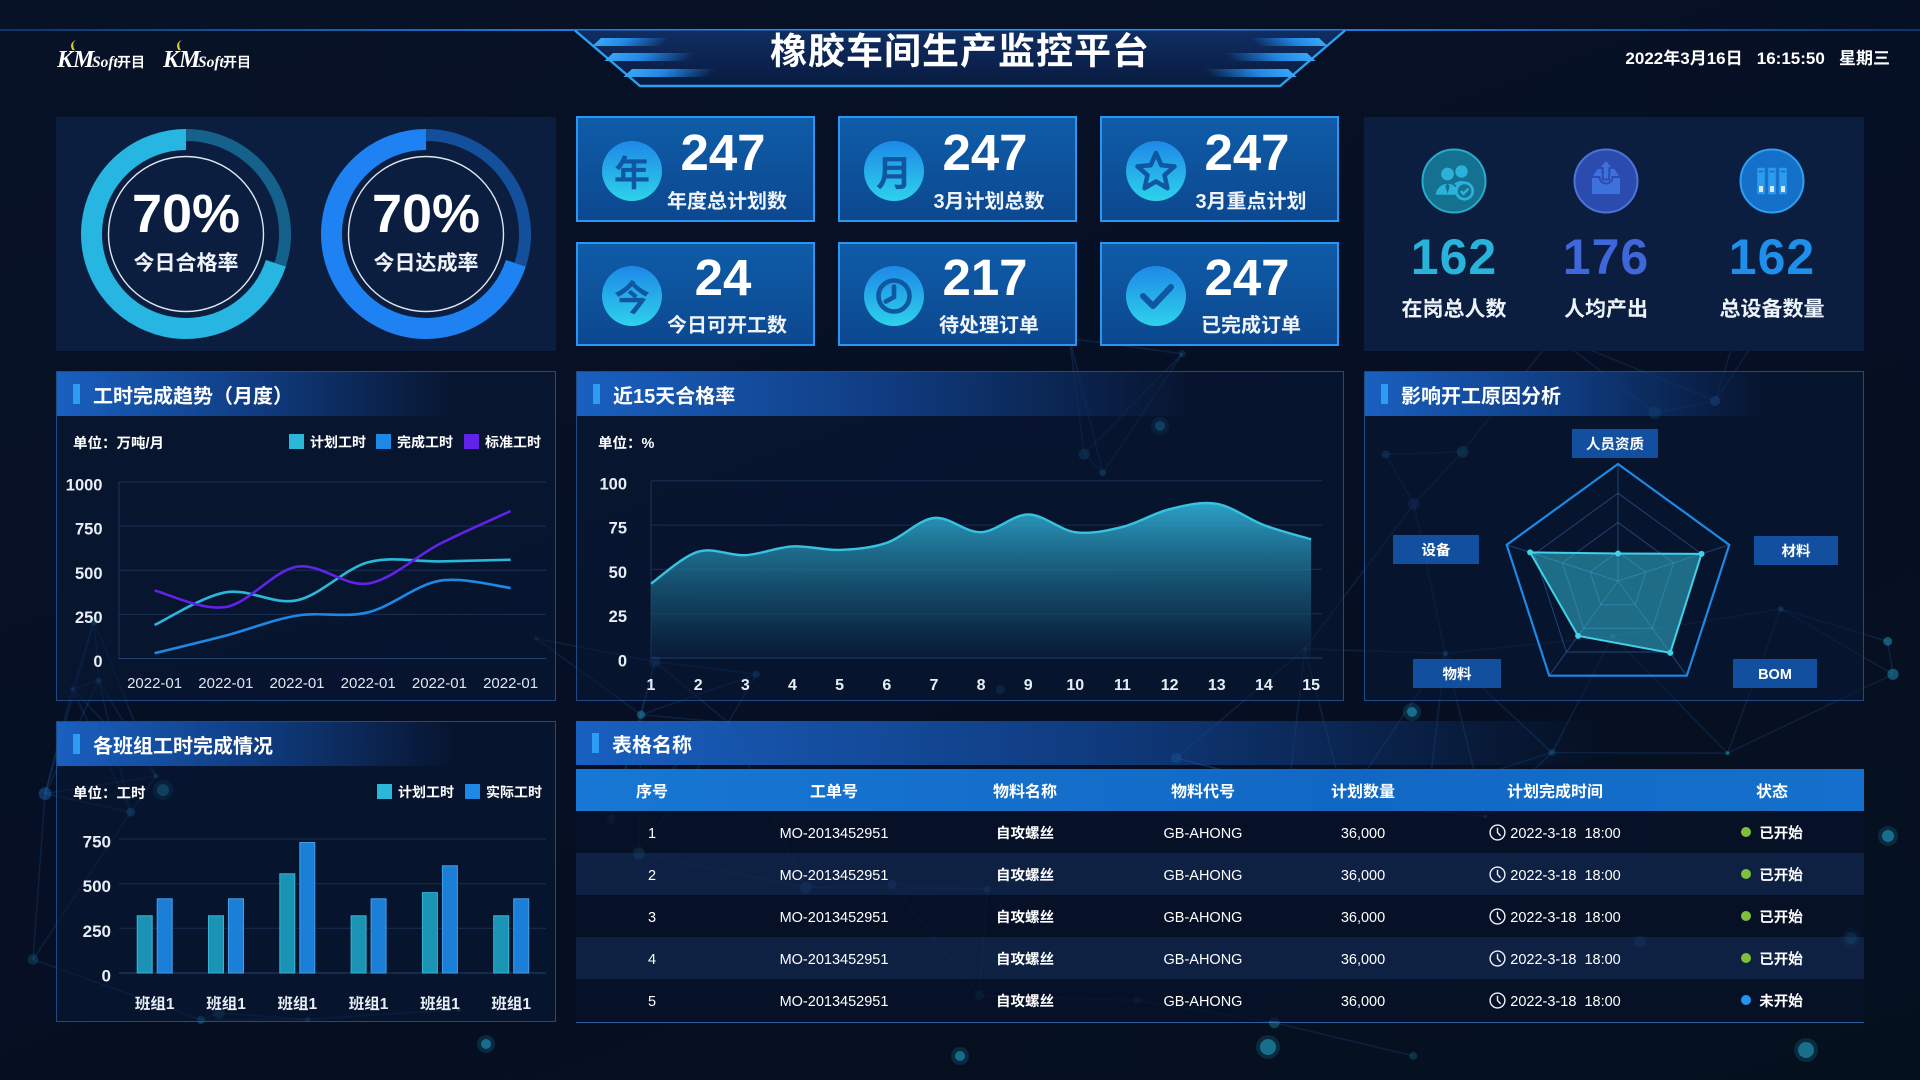 The width and height of the screenshot is (1920, 1080). Describe the element at coordinates (1170, 683) in the screenshot. I see `svg-text: 12` at that location.